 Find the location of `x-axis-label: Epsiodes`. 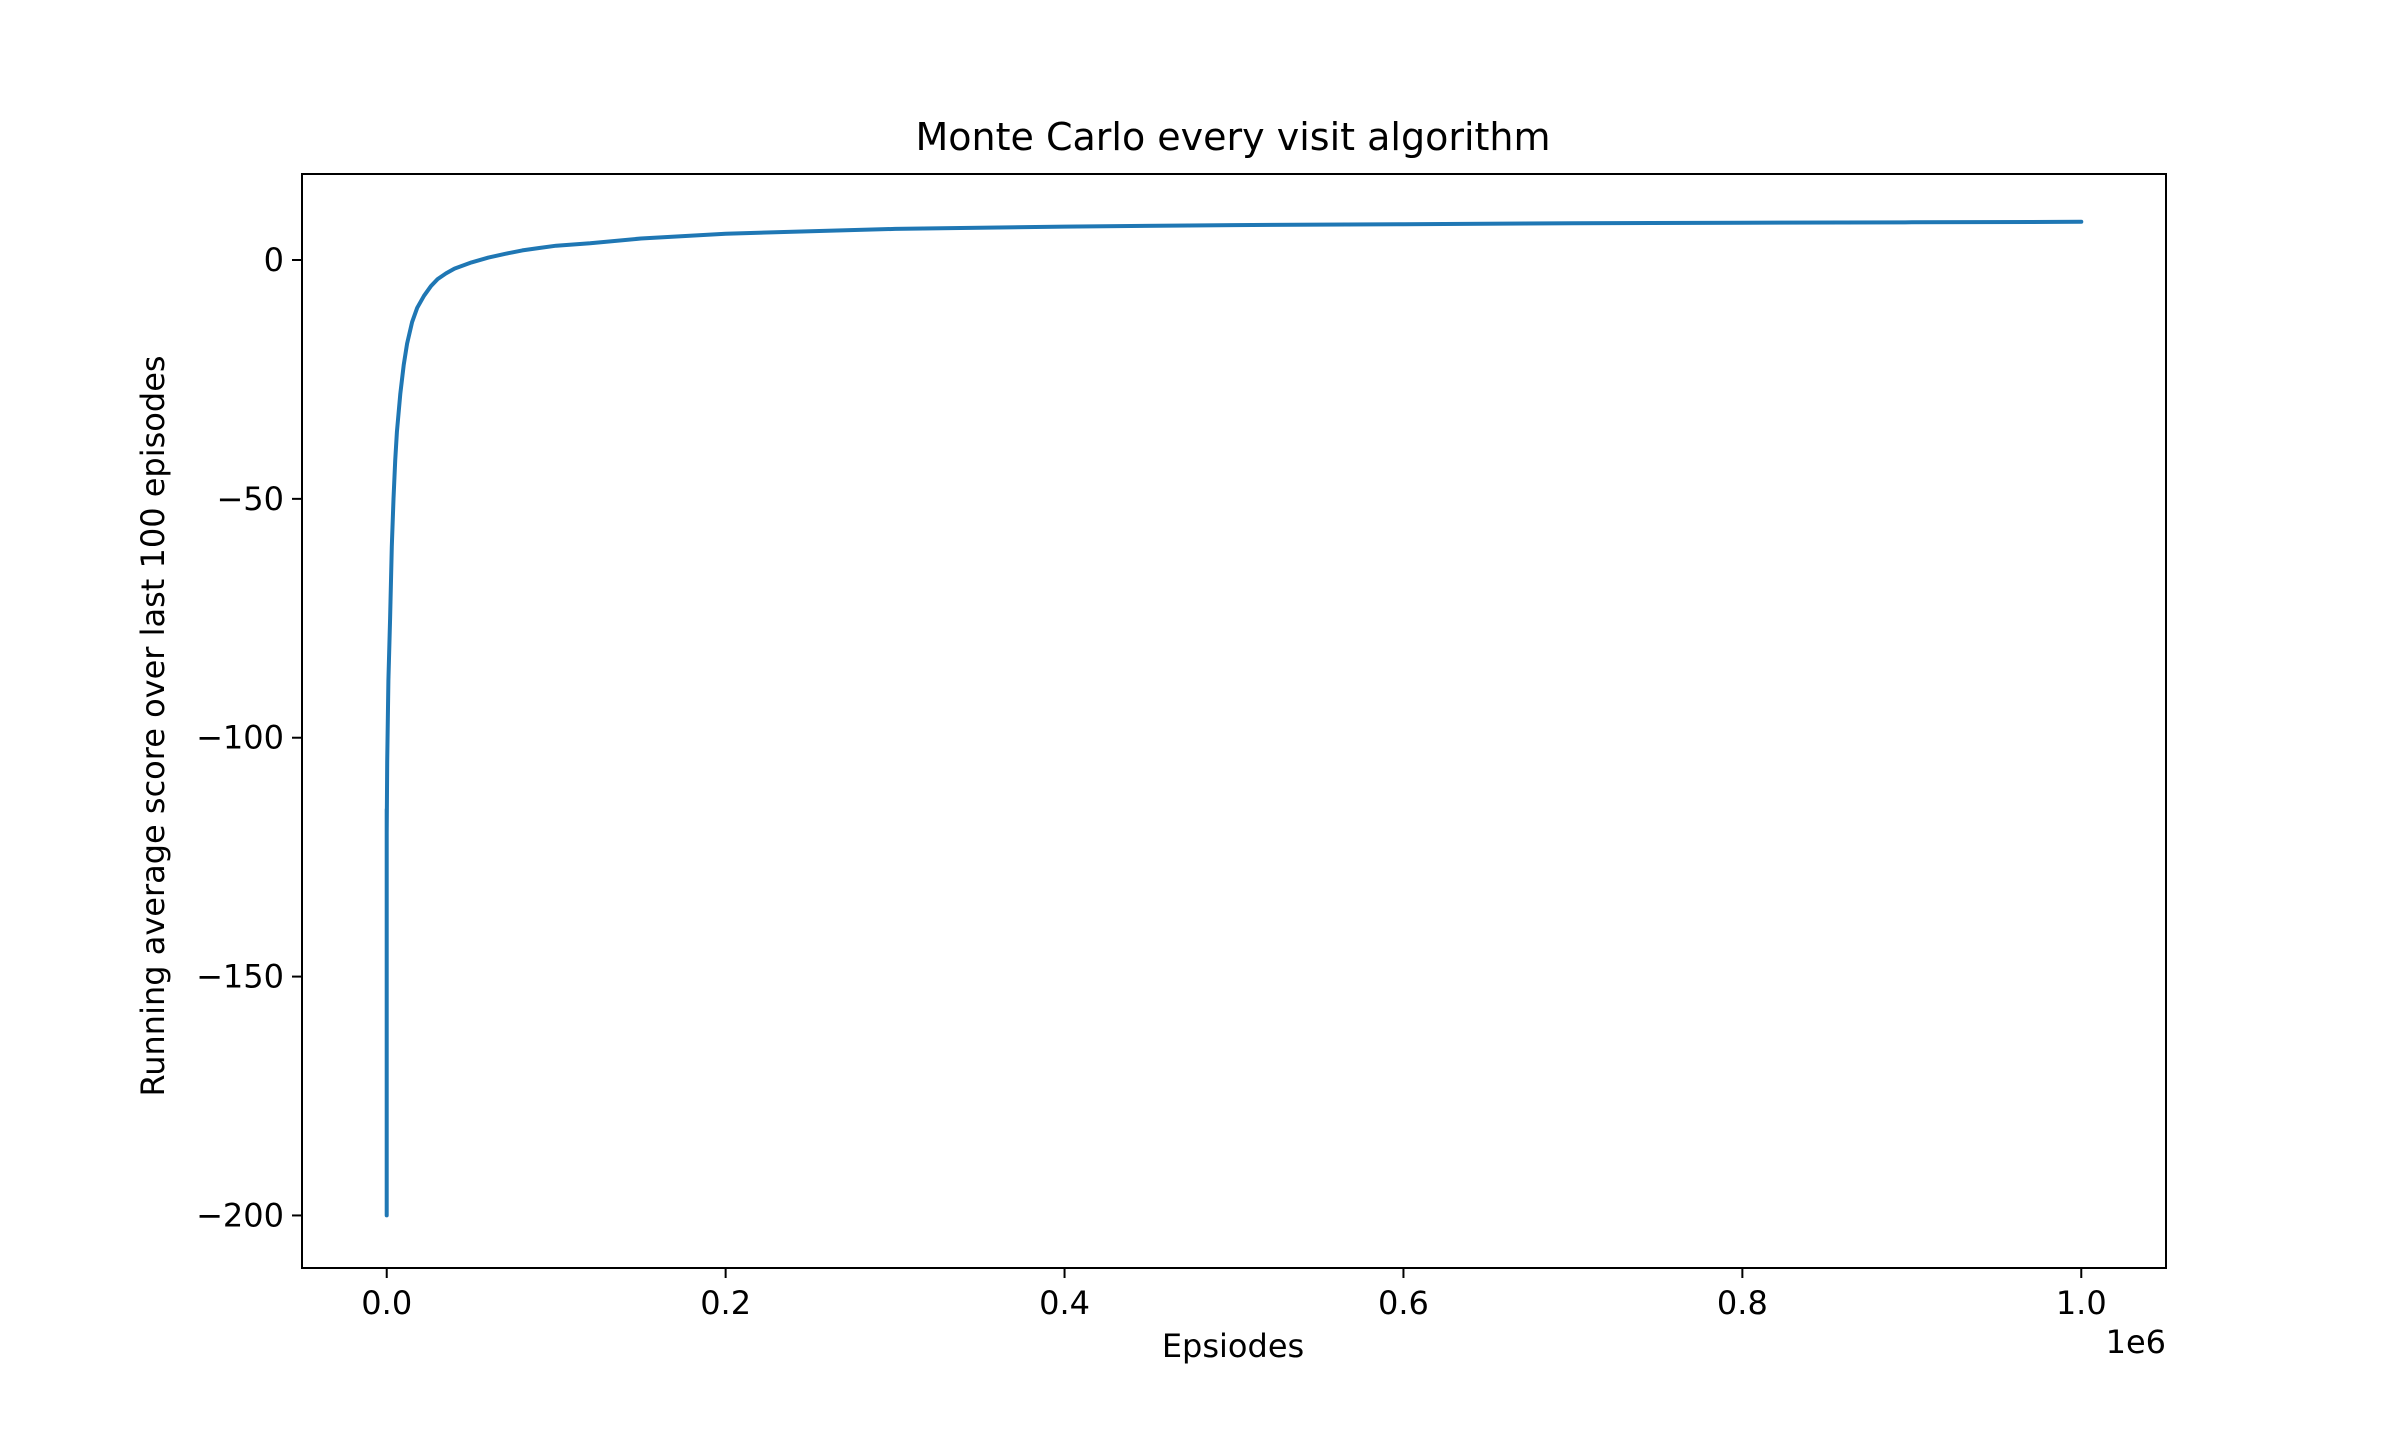

x-axis-label: Epsiodes is located at coordinates (1233, 1346).